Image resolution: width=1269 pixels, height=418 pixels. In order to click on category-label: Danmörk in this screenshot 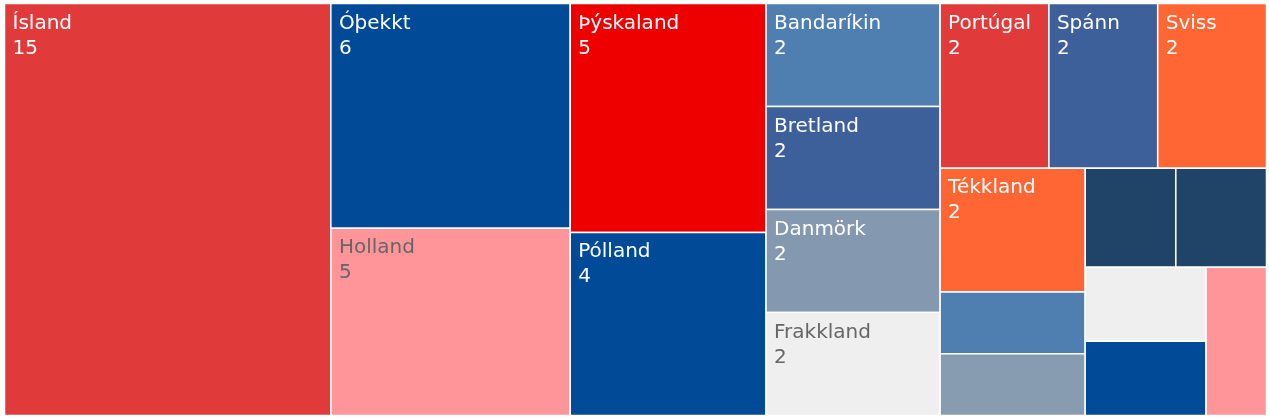, I will do `click(820, 227)`.